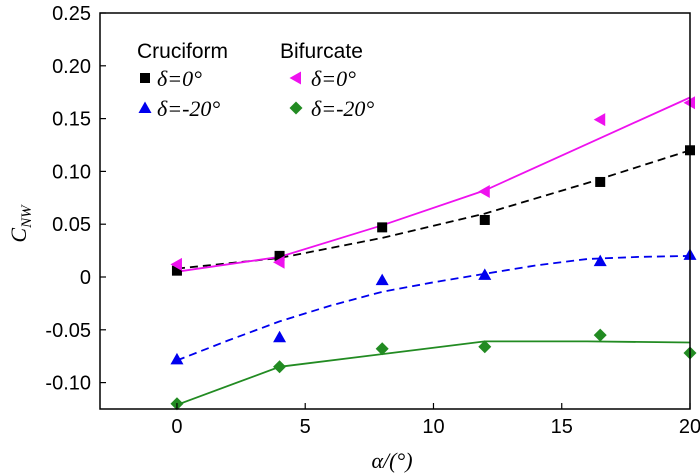 The image size is (700, 476). What do you see at coordinates (71, 120) in the screenshot?
I see `y-tick-label: 0.15` at bounding box center [71, 120].